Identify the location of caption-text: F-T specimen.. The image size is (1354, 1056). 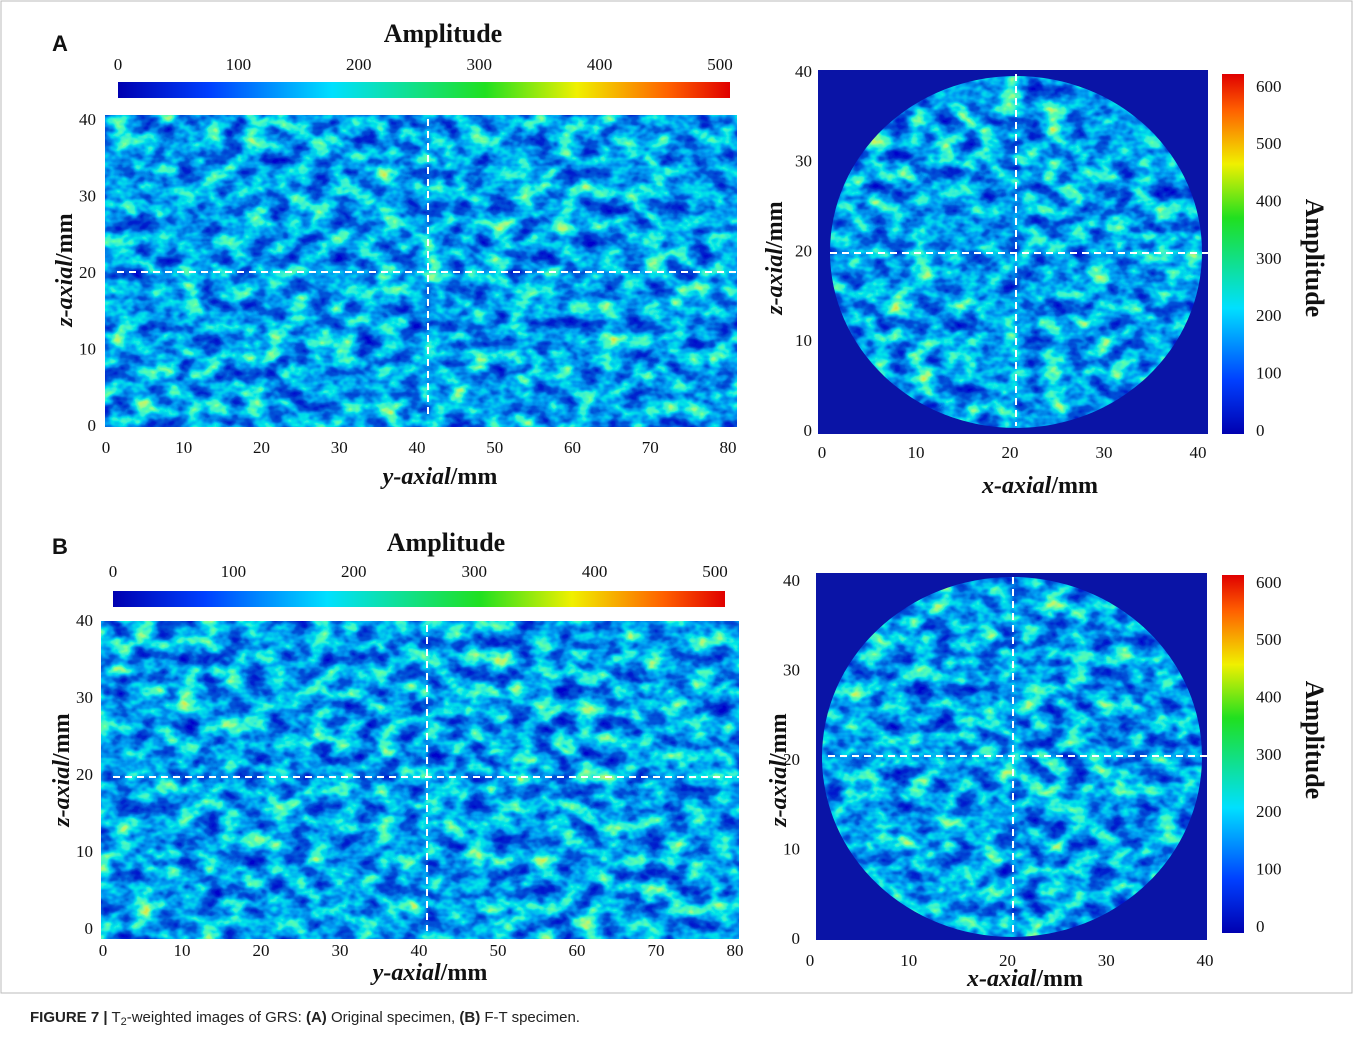
(530, 1017).